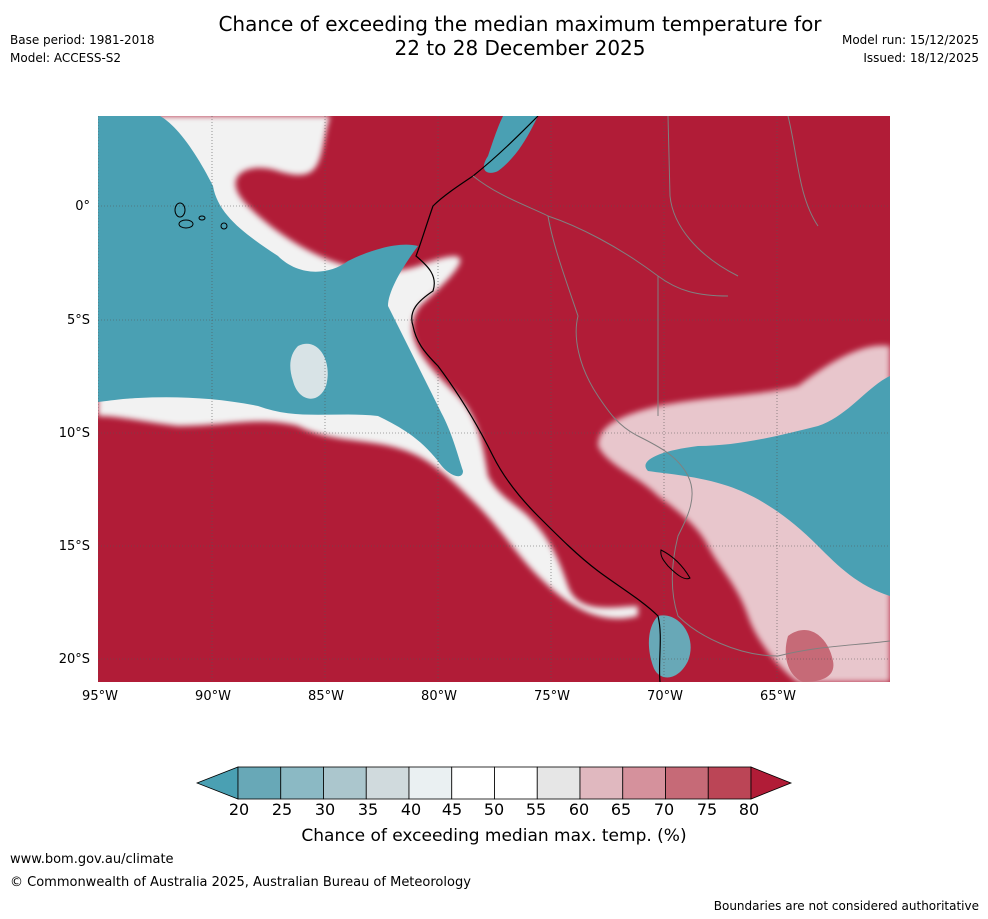 Image resolution: width=988 pixels, height=919 pixels. I want to click on neutral-pocket, so click(309, 371).